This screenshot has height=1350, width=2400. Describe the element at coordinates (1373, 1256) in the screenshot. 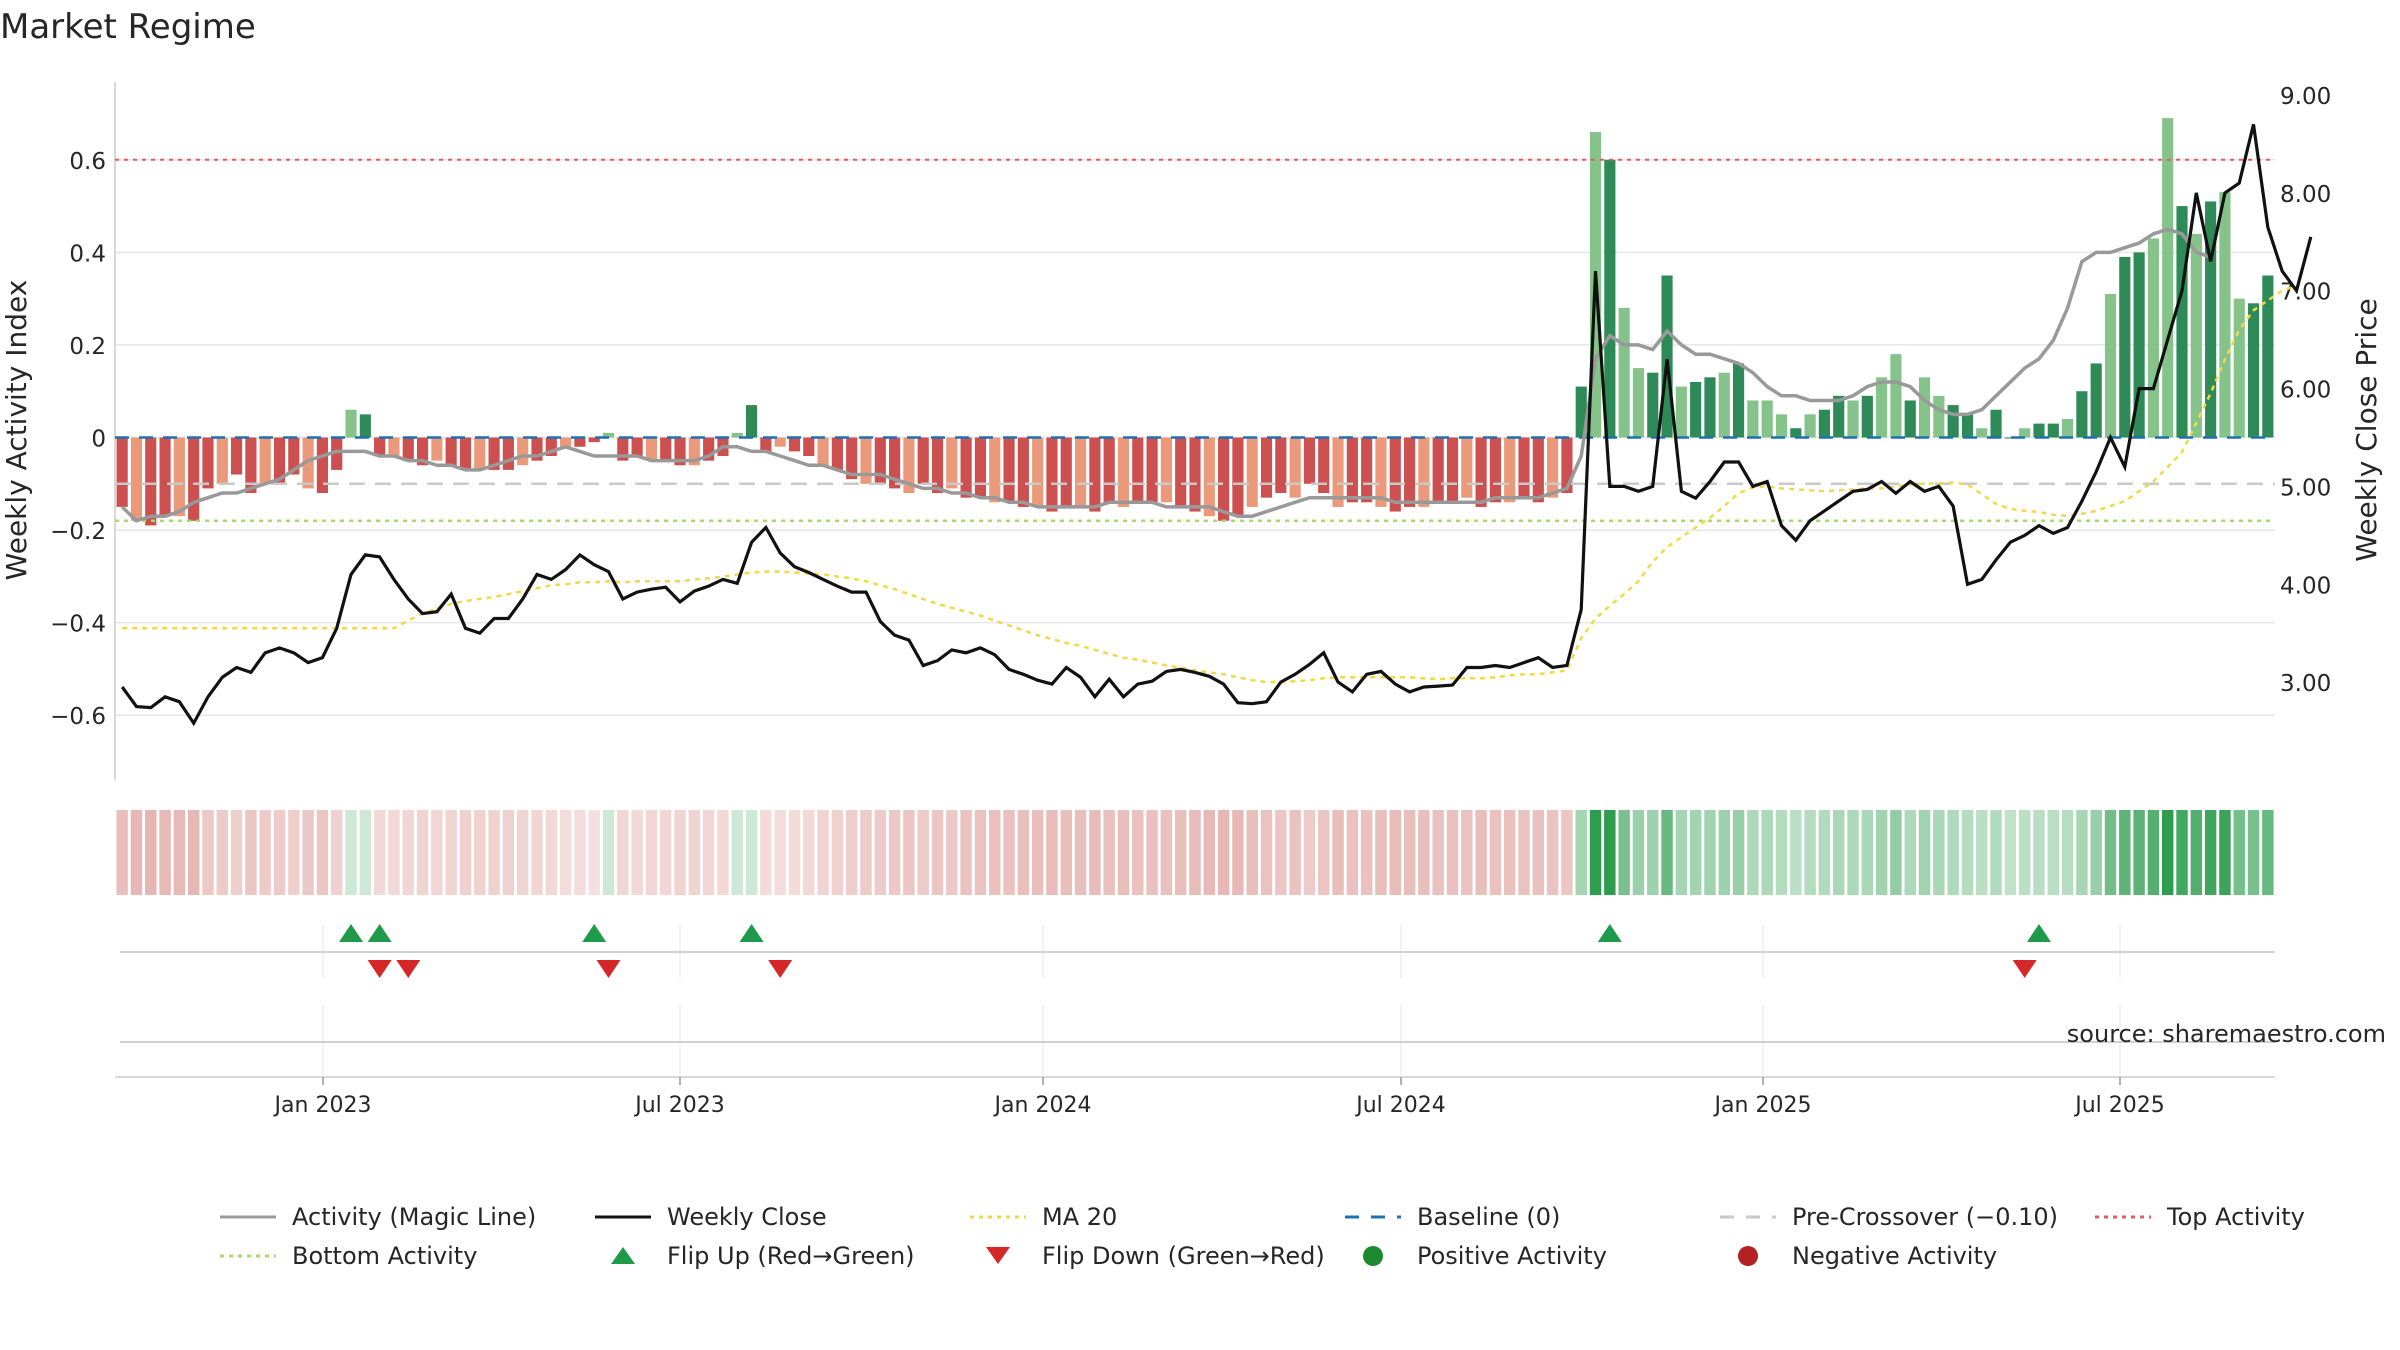

I see `legend-icon-positive-dot` at that location.